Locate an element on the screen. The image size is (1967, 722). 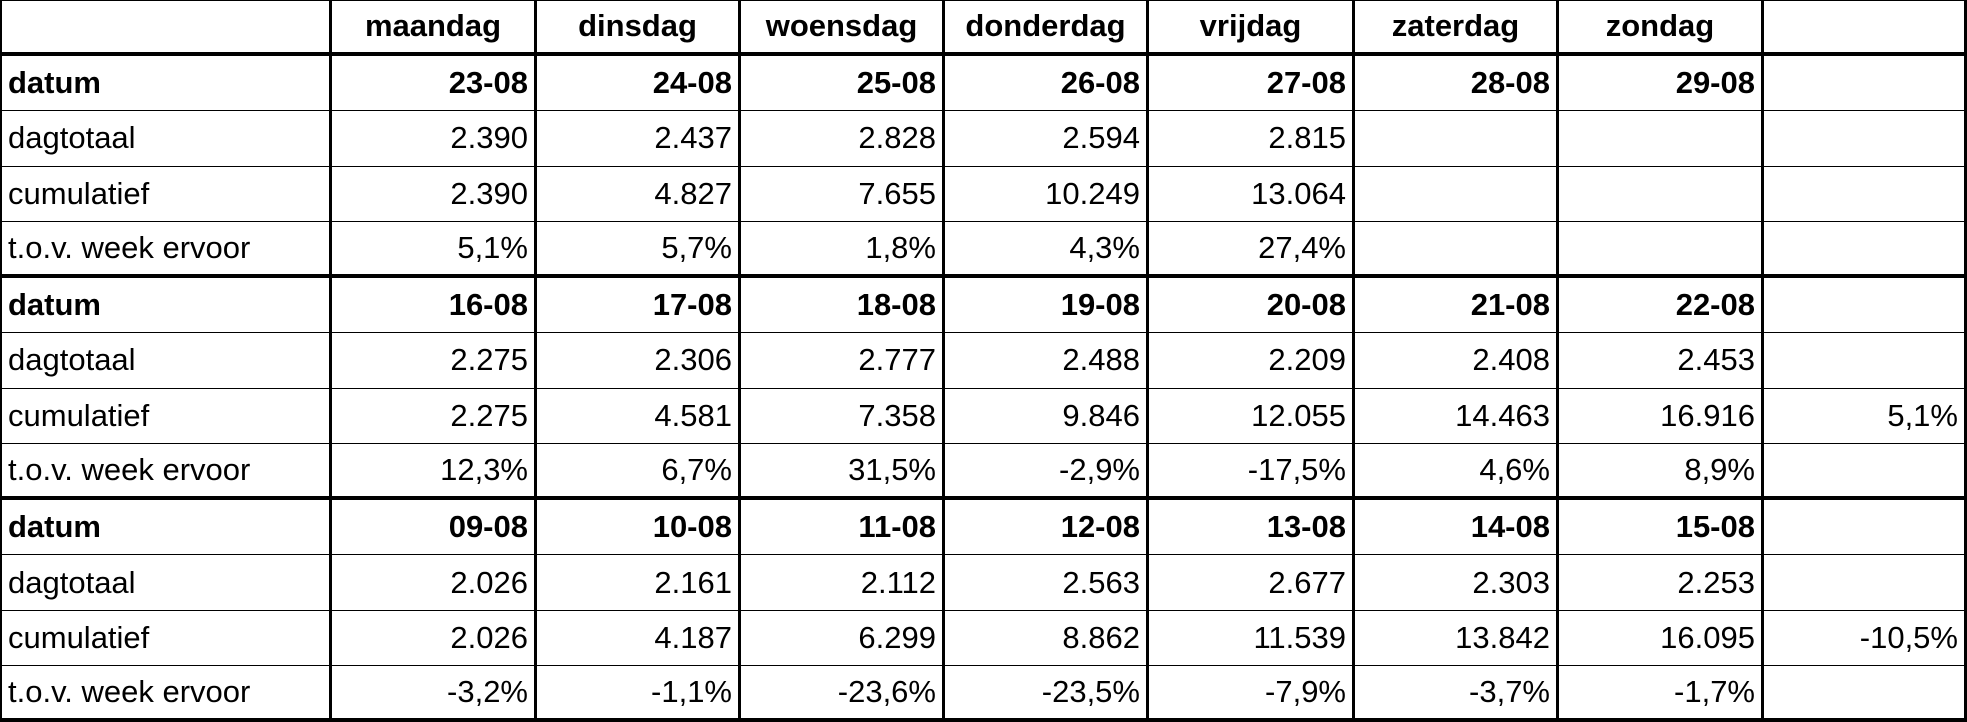
value-cell: 5,7% is located at coordinates (639, 250).